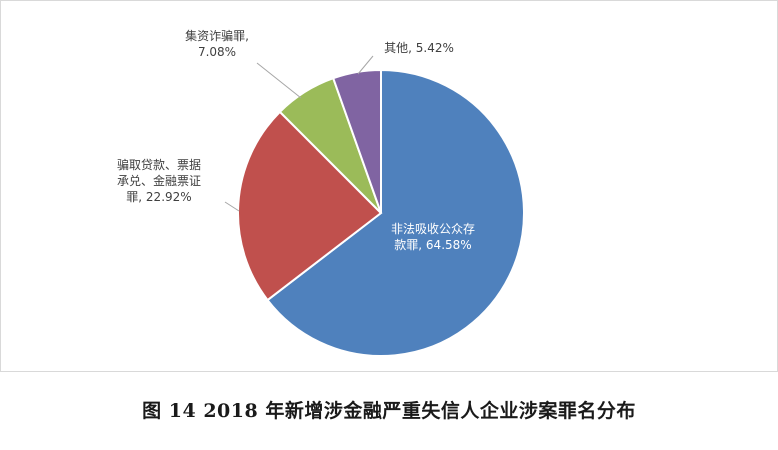 The image size is (778, 450). What do you see at coordinates (159, 164) in the screenshot?
I see `slice-label-line: 骗取贷款、票据` at bounding box center [159, 164].